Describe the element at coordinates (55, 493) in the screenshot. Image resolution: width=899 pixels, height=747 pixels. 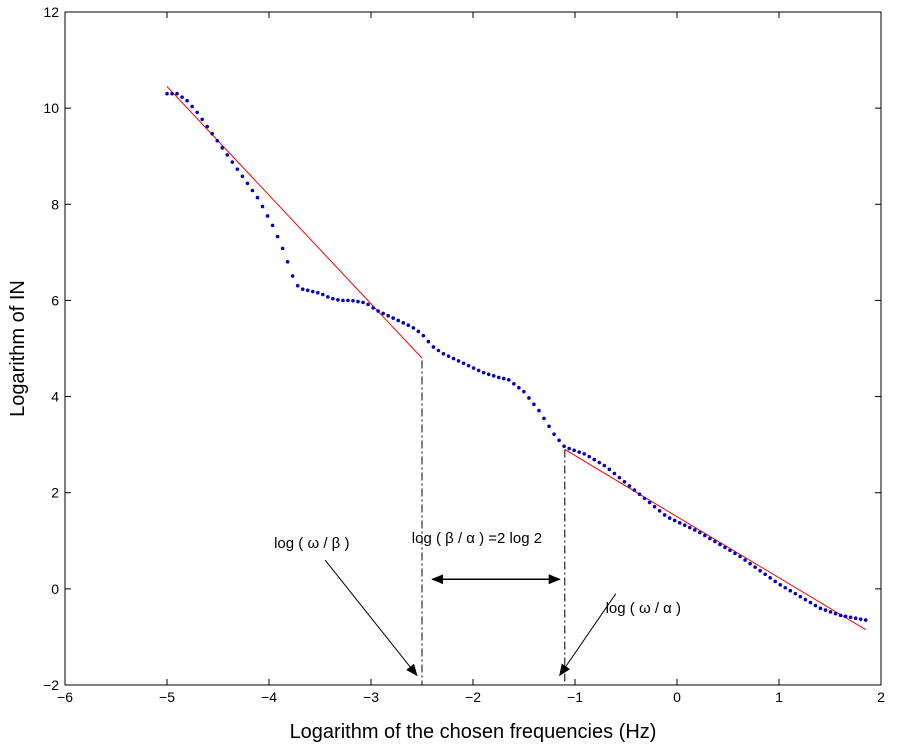
I see `y-tick-label: 2` at that location.